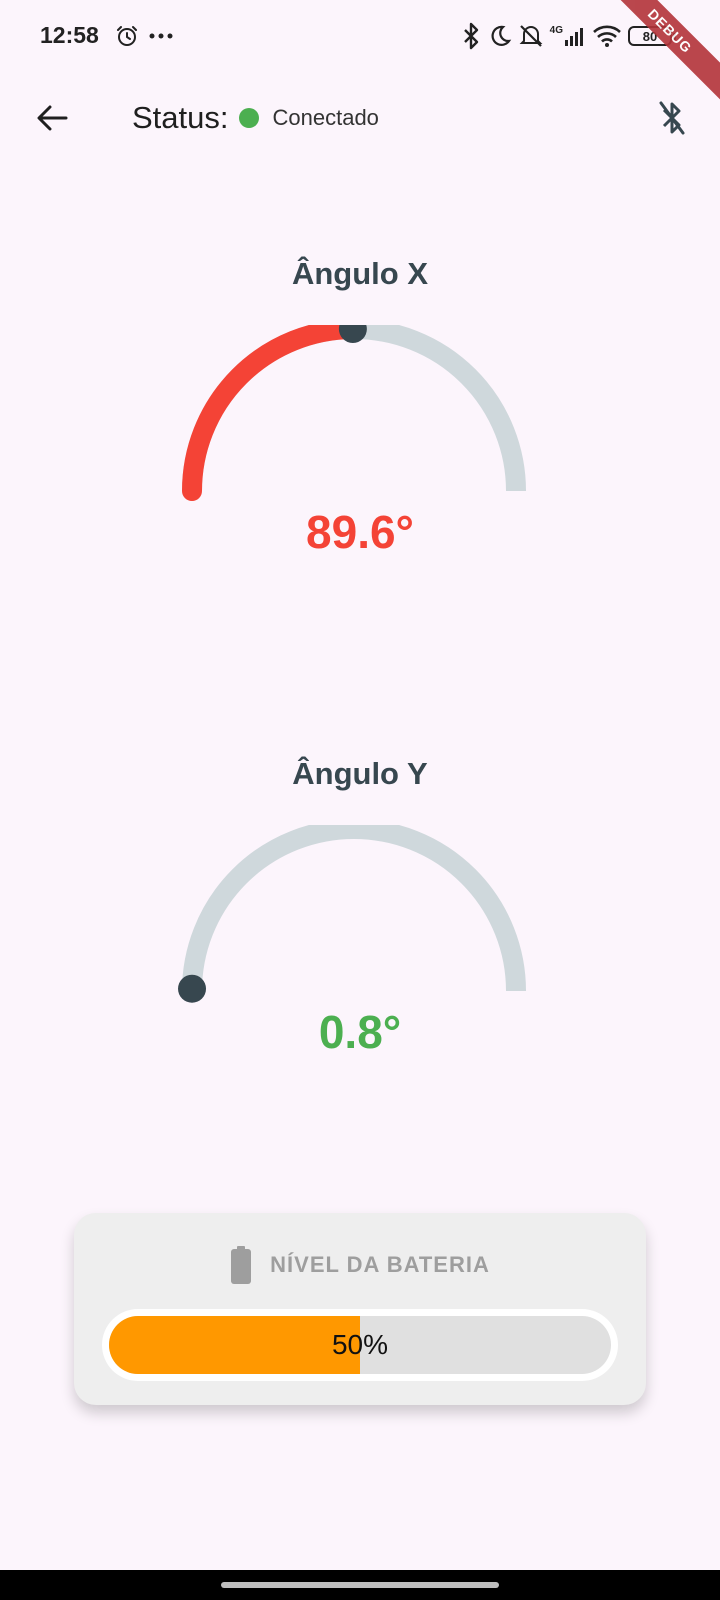  Describe the element at coordinates (568, 36) in the screenshot. I see `mobile-signal-icon: 4G` at that location.